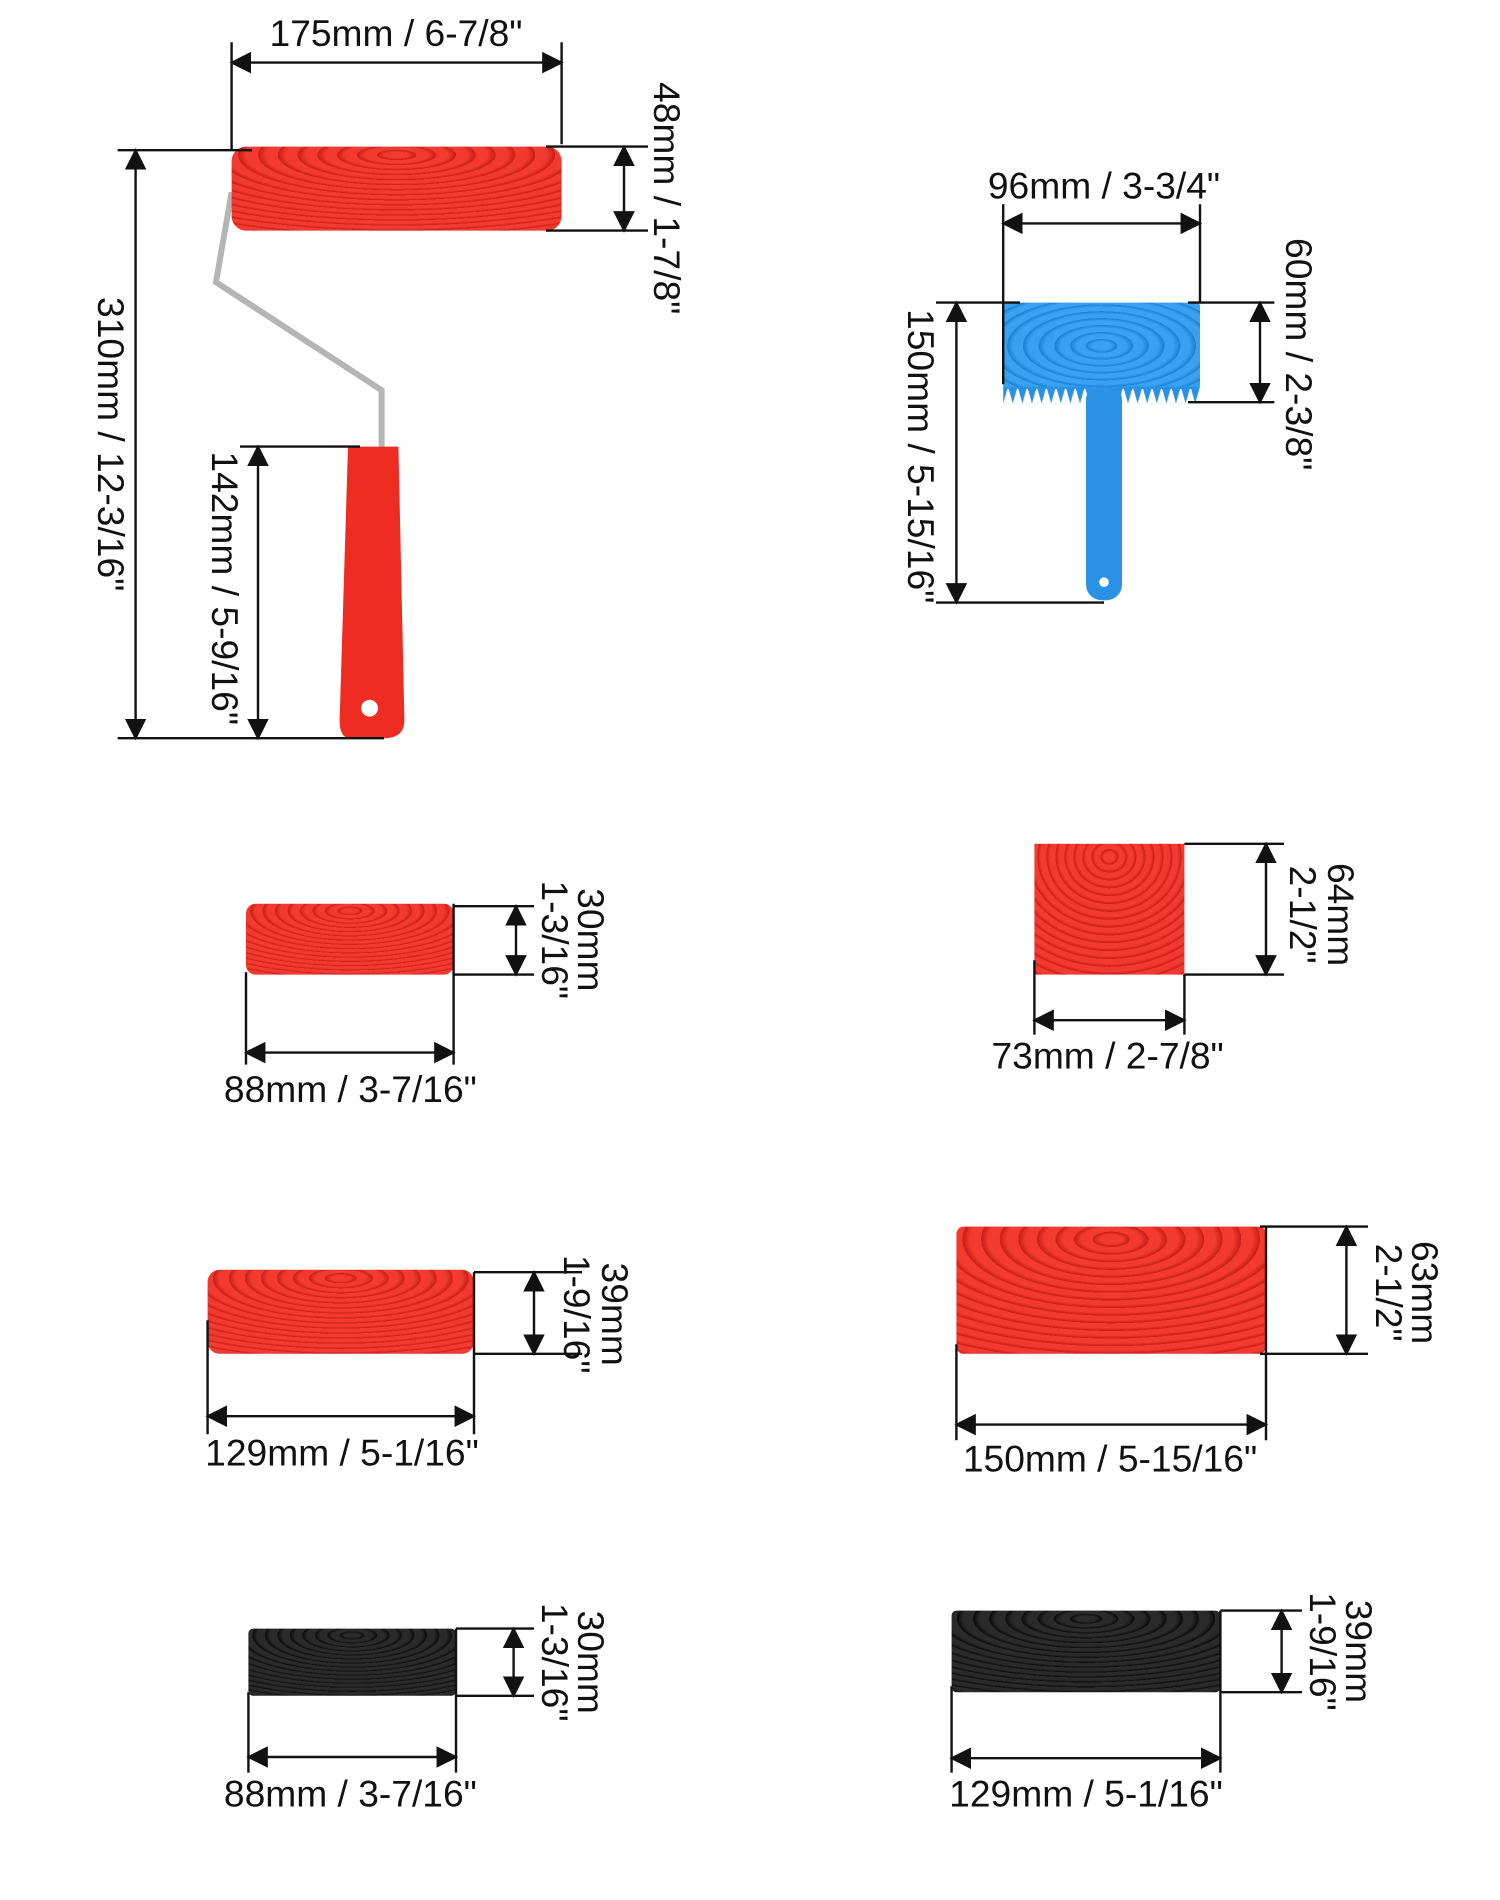  What do you see at coordinates (1341, 914) in the screenshot?
I see `height-label: 64mm` at bounding box center [1341, 914].